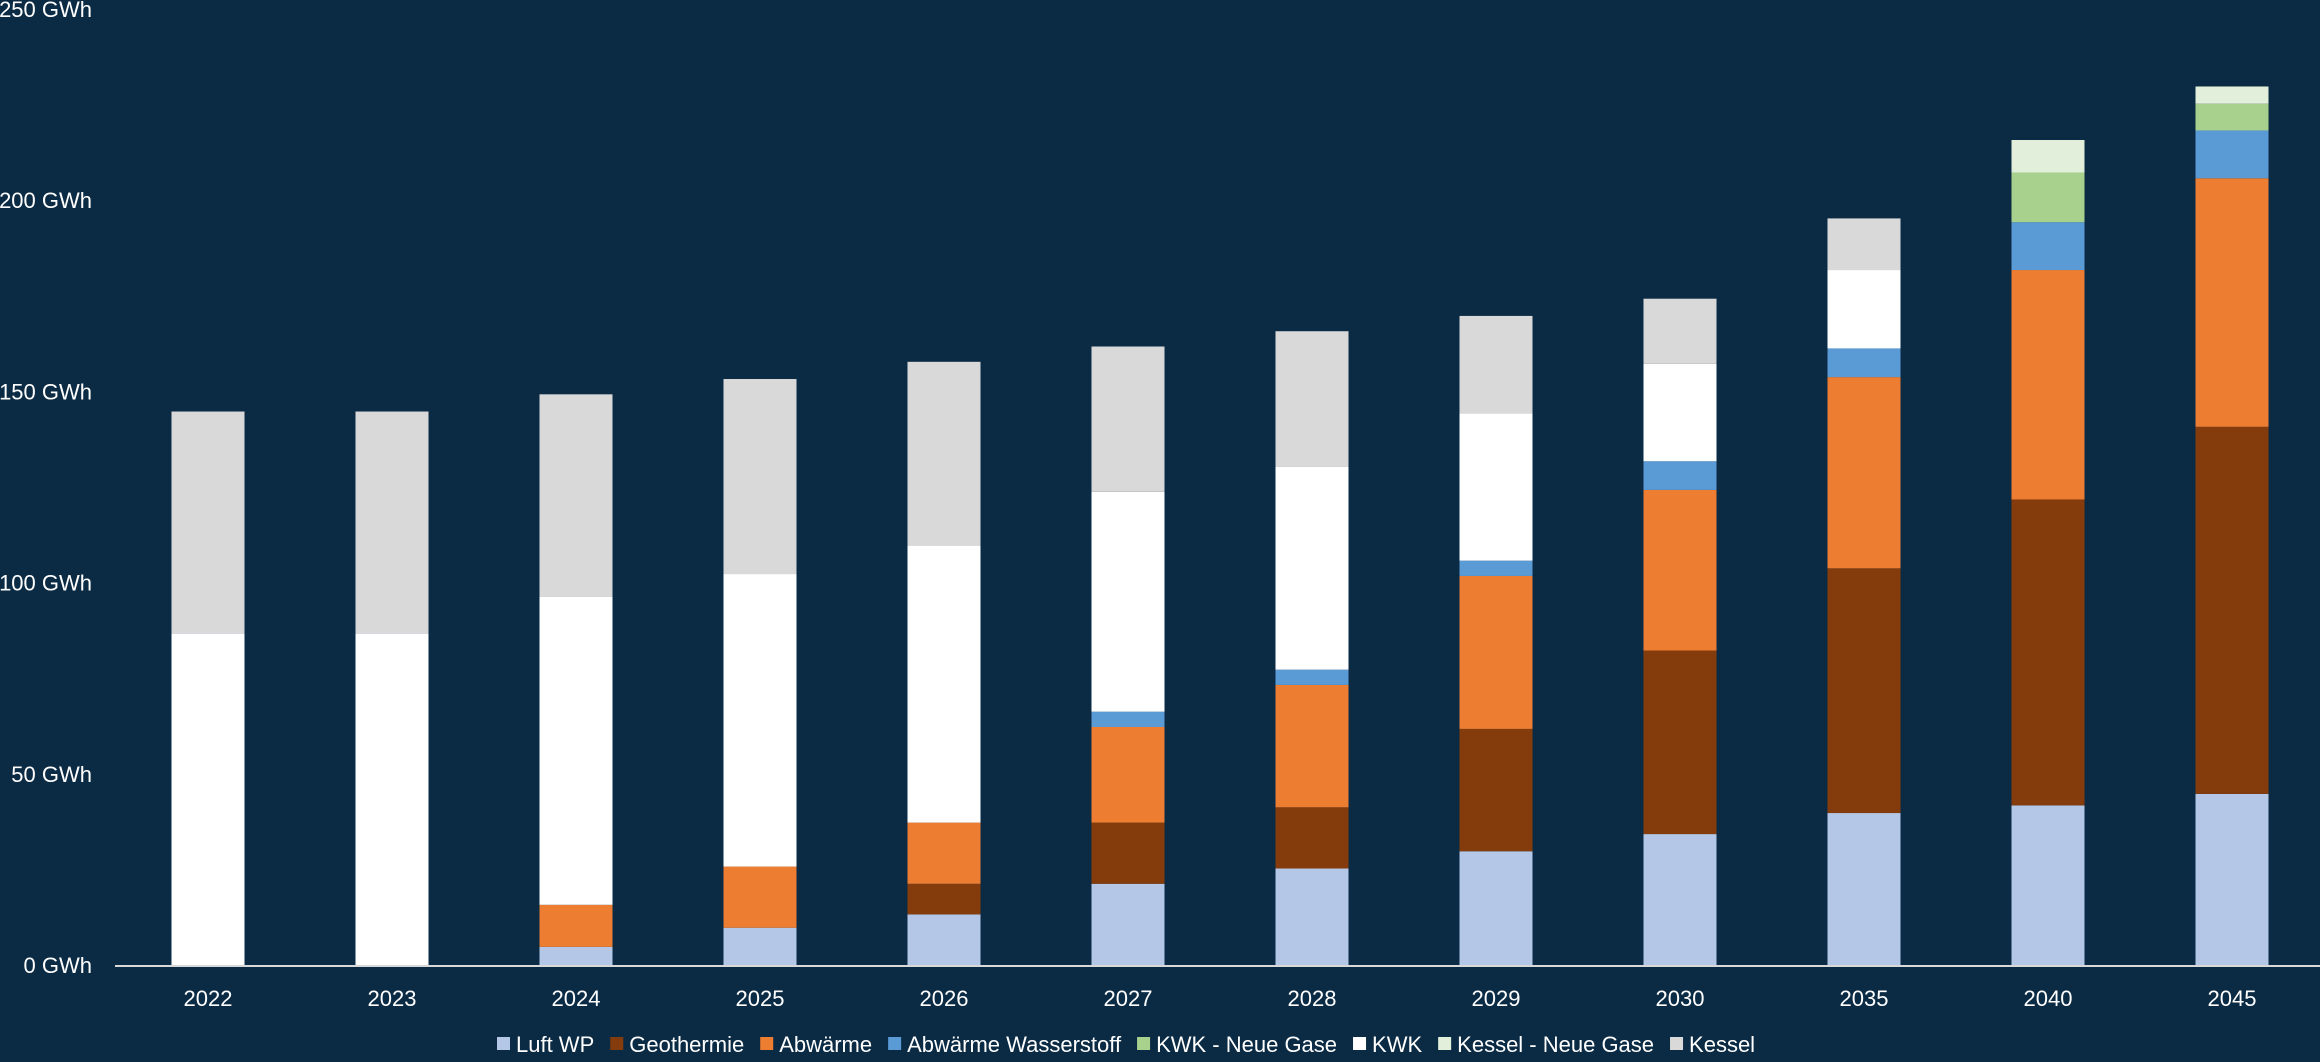 The image size is (2320, 1062). What do you see at coordinates (392, 998) in the screenshot?
I see `x-tick-label: 2023` at bounding box center [392, 998].